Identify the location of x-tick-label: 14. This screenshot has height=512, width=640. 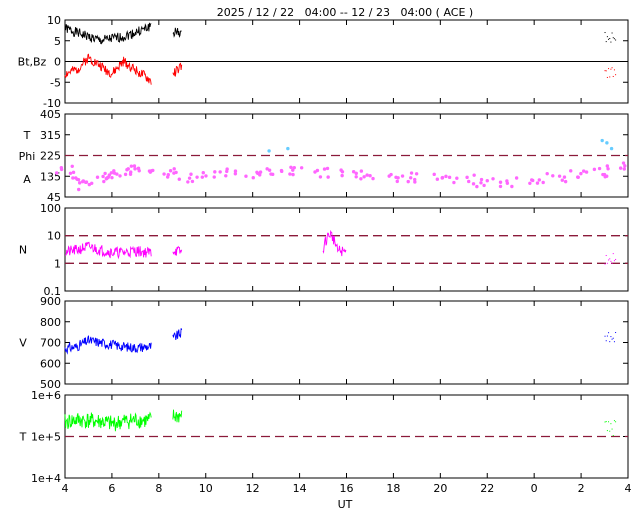
(300, 488).